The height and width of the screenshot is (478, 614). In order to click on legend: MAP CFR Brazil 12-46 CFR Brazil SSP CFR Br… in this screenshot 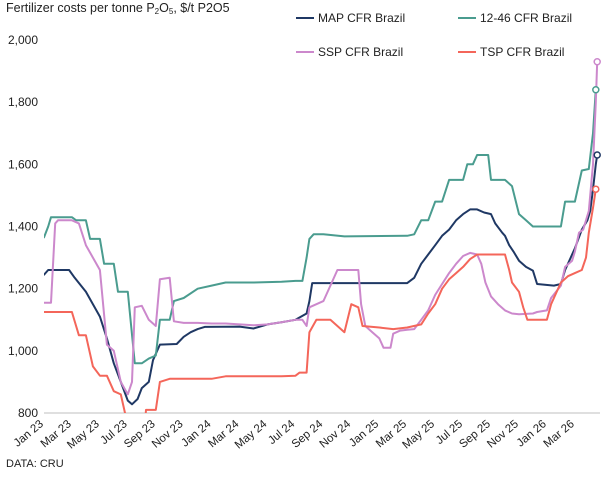, I will do `click(434, 35)`.